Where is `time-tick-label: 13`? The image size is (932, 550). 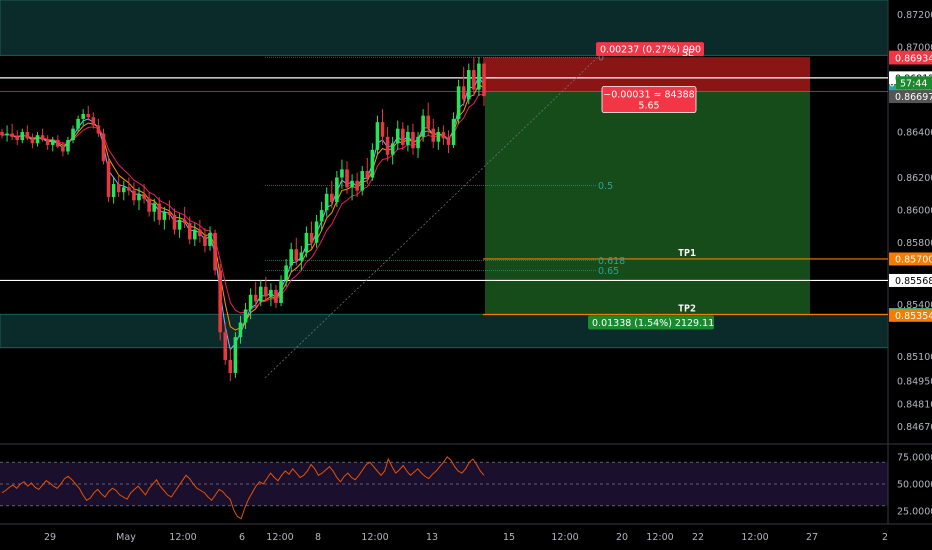
time-tick-label: 13 is located at coordinates (432, 537).